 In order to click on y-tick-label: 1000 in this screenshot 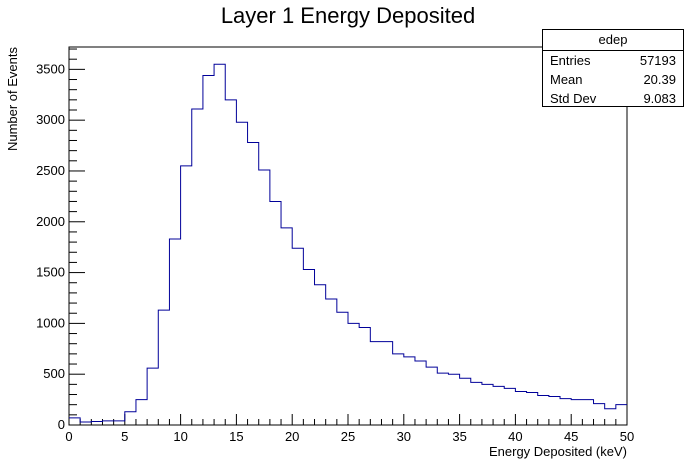, I will do `click(50, 322)`.